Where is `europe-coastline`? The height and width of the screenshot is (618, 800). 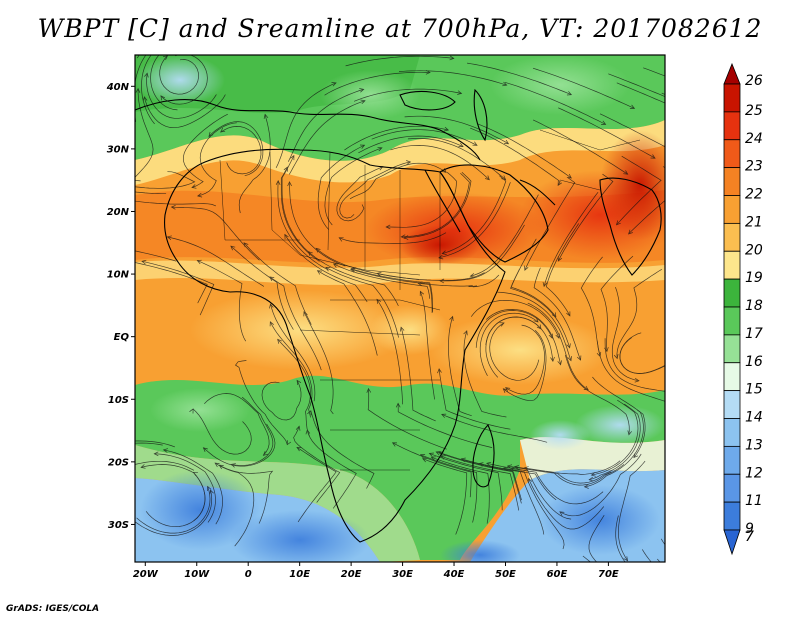 europe-coastline is located at coordinates (308, 130).